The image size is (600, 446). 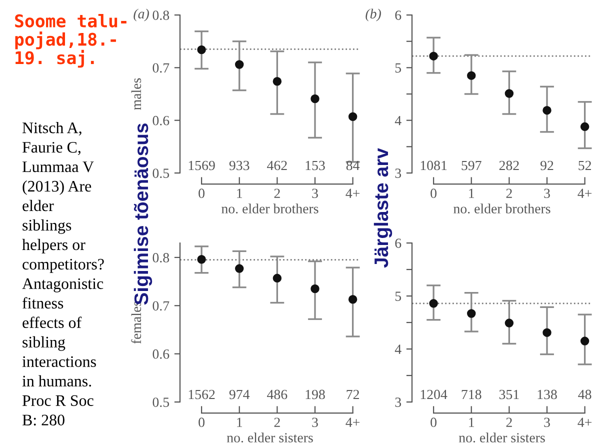 What do you see at coordinates (201, 165) in the screenshot?
I see `annotation: 1569` at bounding box center [201, 165].